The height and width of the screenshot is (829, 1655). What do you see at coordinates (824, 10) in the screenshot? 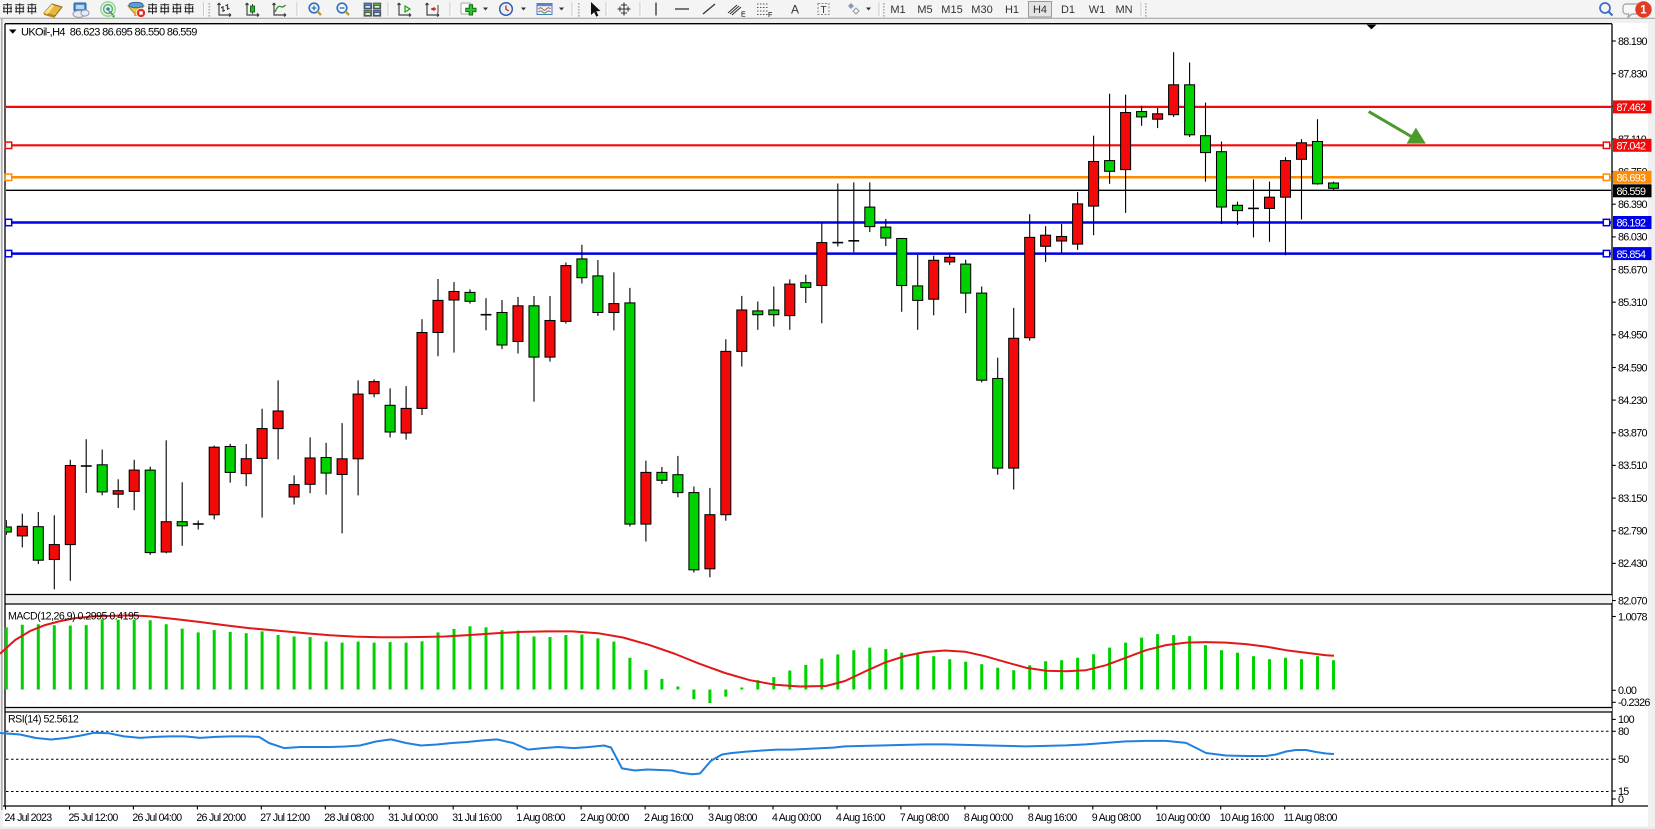
I see `svg-text: T` at bounding box center [824, 10].